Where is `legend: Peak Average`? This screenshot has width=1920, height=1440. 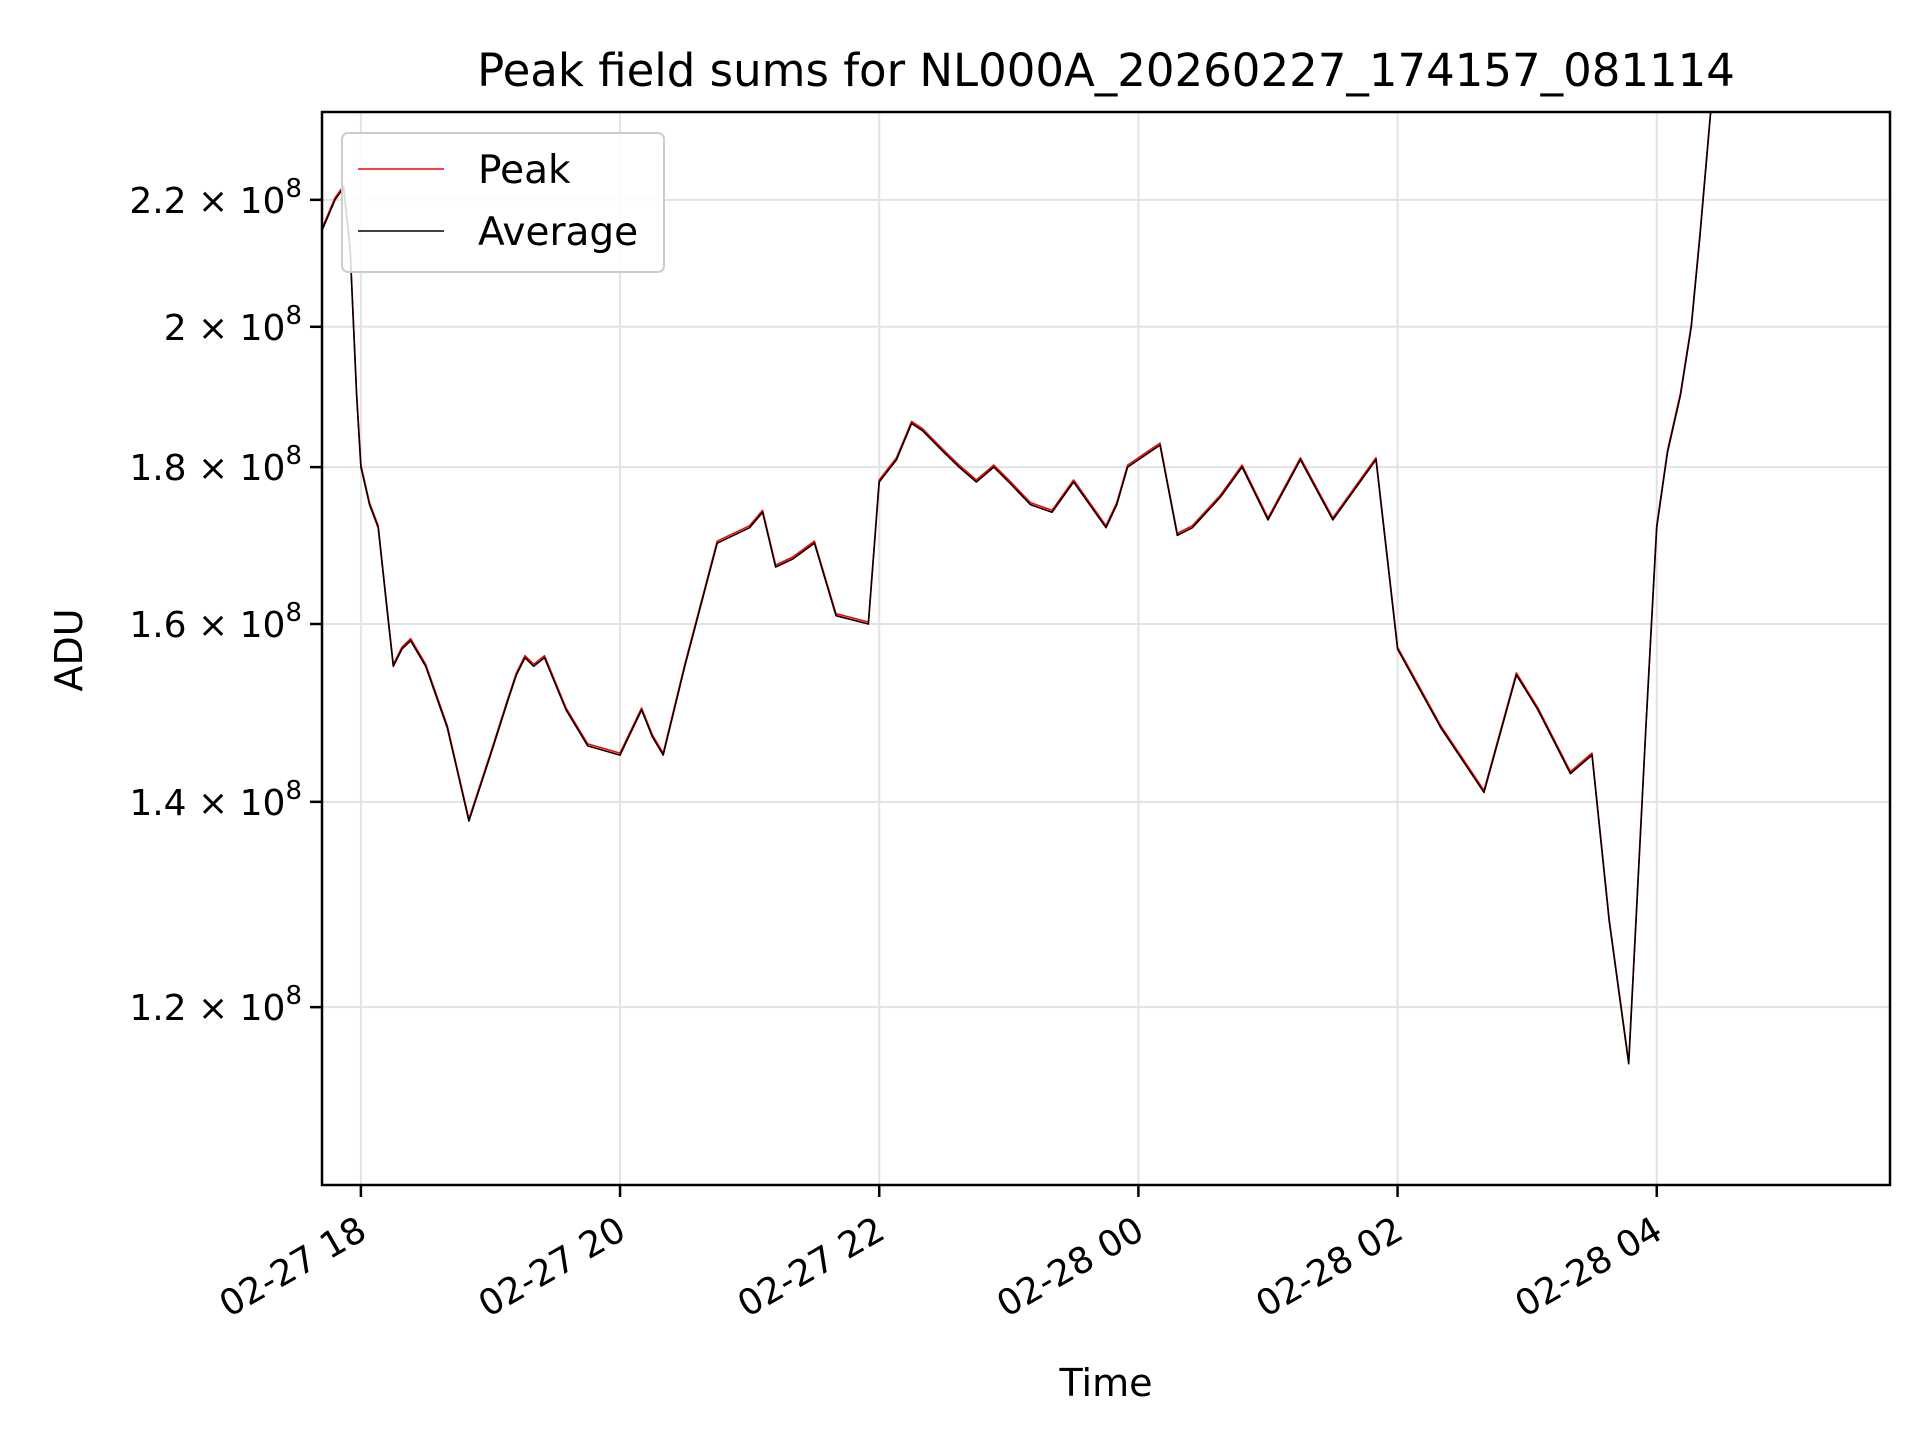
legend: Peak Average is located at coordinates (503, 202).